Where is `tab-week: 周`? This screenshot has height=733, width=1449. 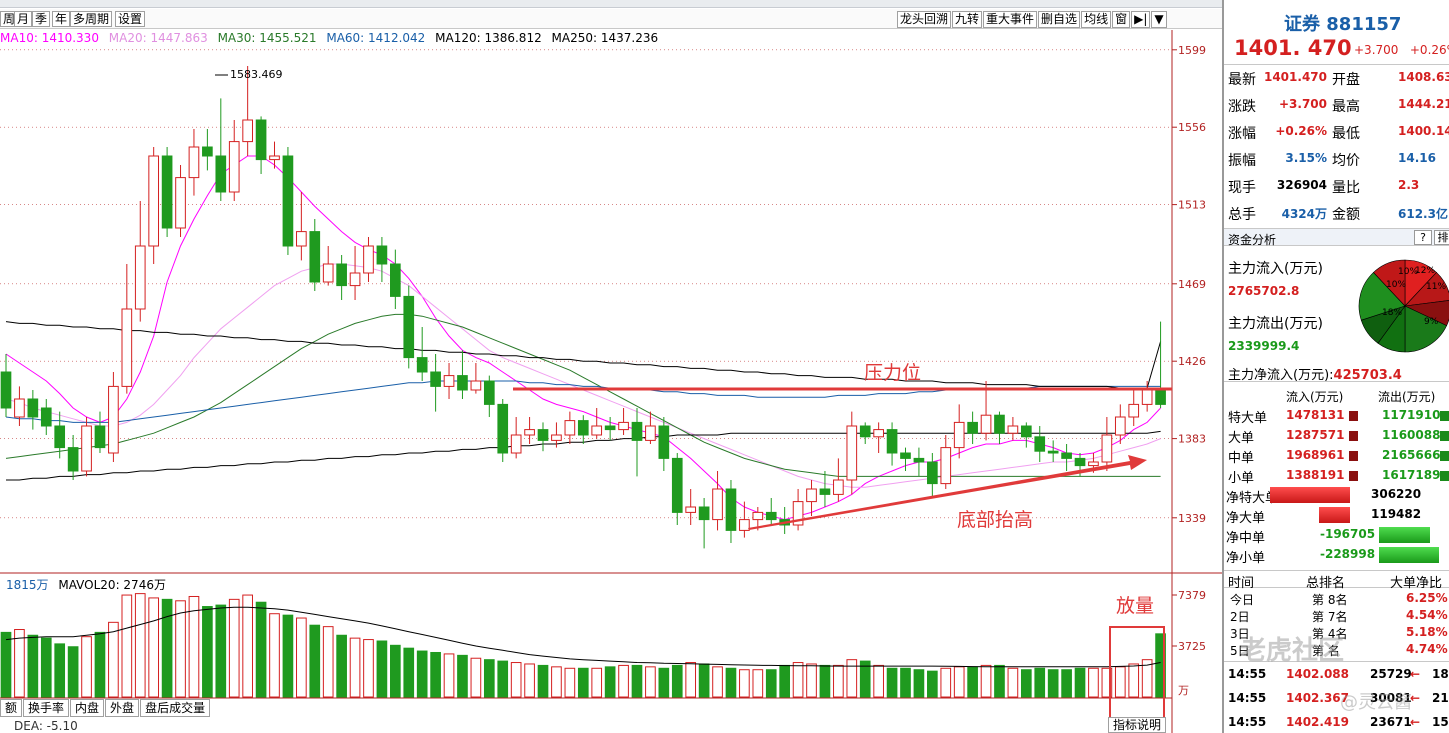 tab-week: 周 is located at coordinates (9, 19).